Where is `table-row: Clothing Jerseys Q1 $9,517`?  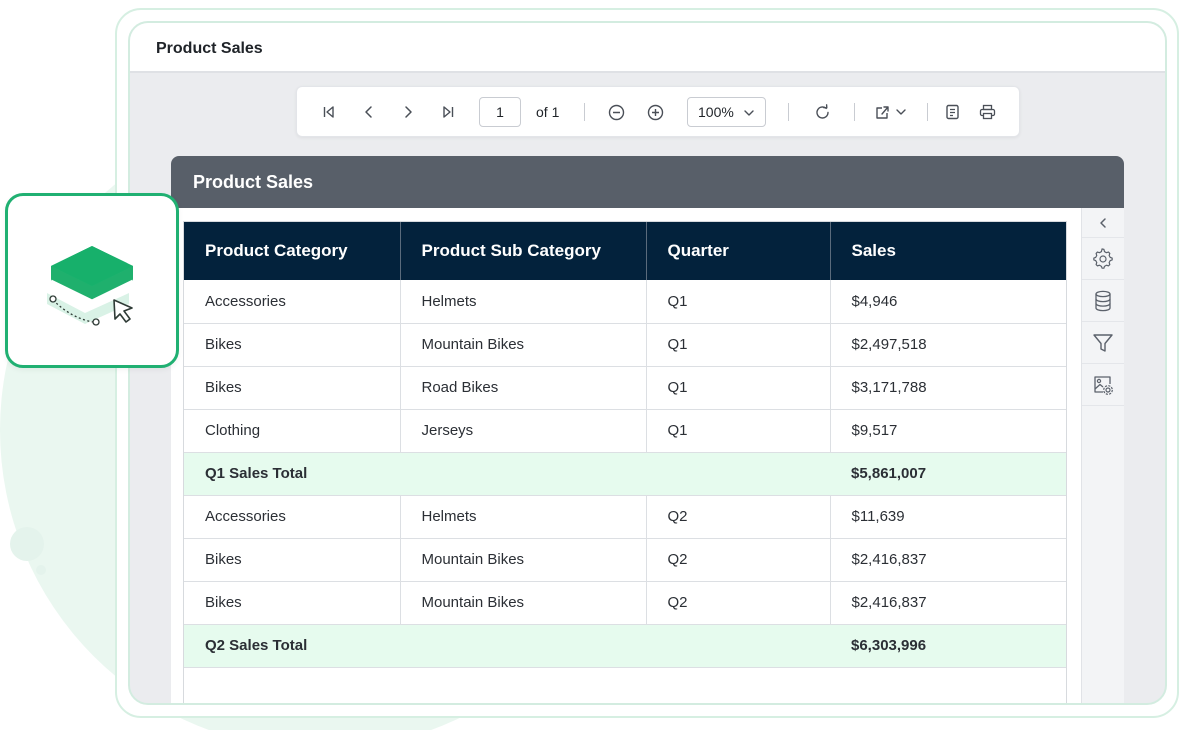 table-row: Clothing Jerseys Q1 $9,517 is located at coordinates (625, 431).